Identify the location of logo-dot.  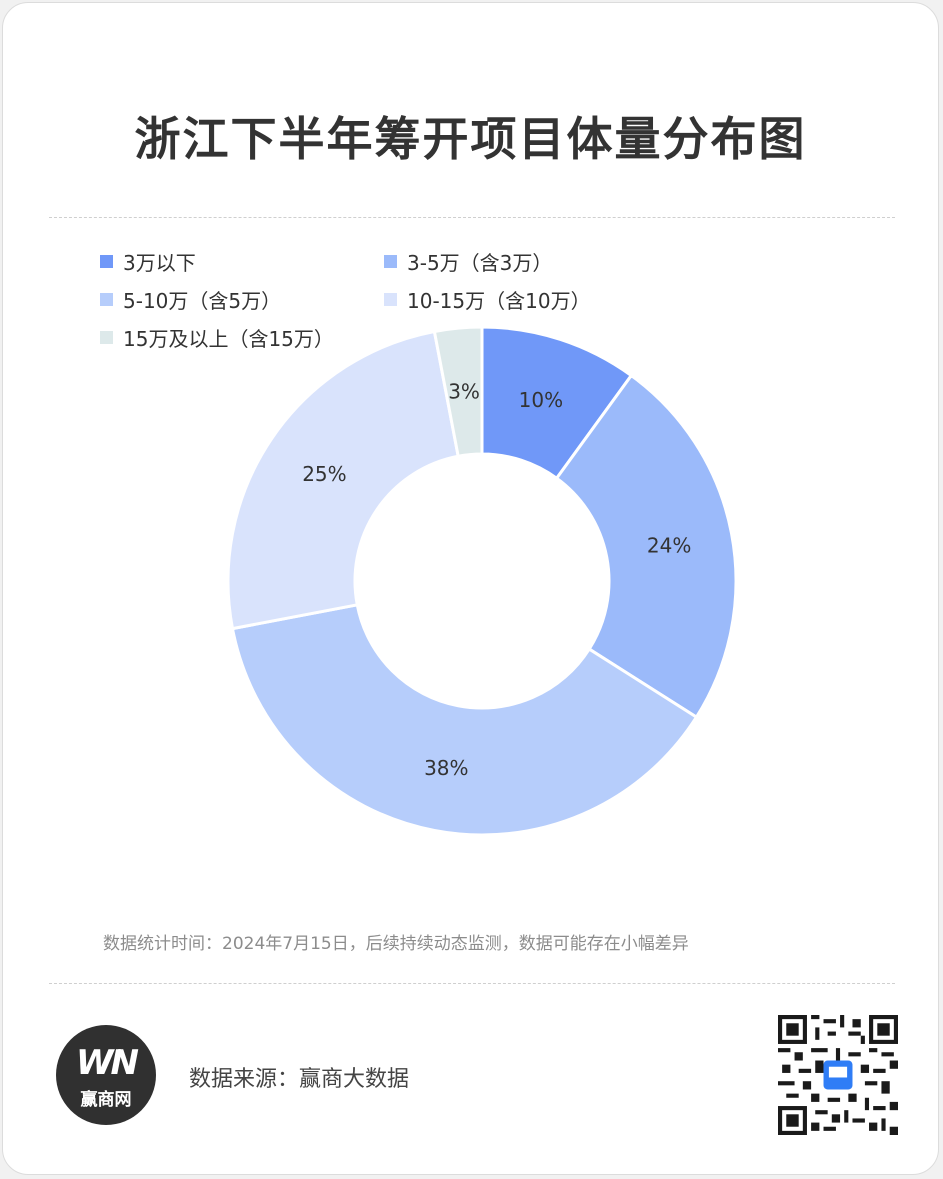
(119, 1052).